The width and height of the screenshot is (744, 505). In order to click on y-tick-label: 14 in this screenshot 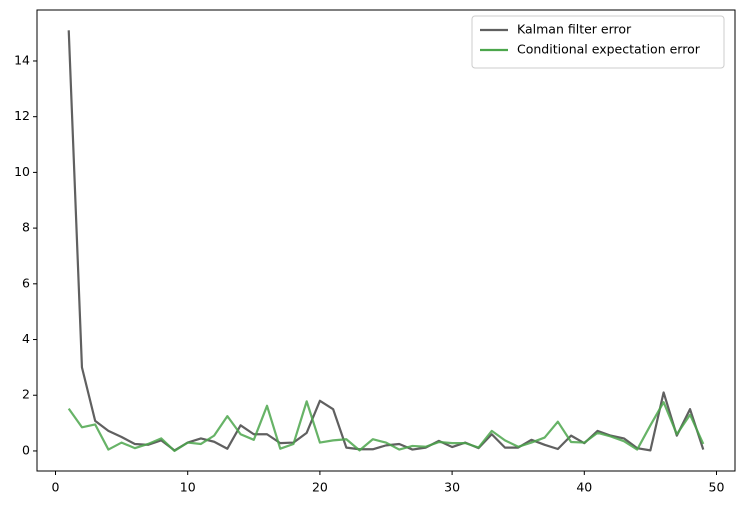, I will do `click(22, 59)`.